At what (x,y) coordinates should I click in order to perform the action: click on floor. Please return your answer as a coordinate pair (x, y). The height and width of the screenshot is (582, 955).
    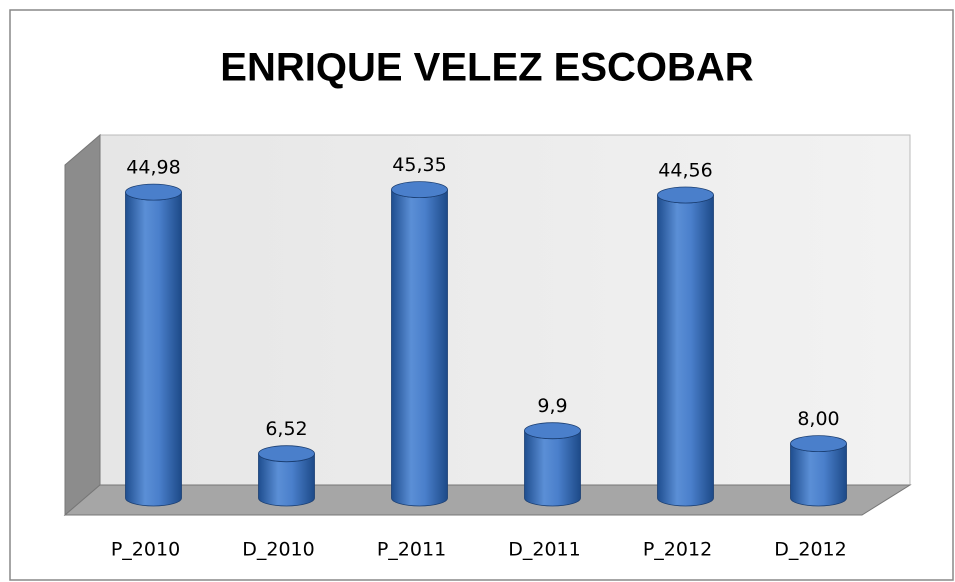
    Looking at the image, I should click on (487, 500).